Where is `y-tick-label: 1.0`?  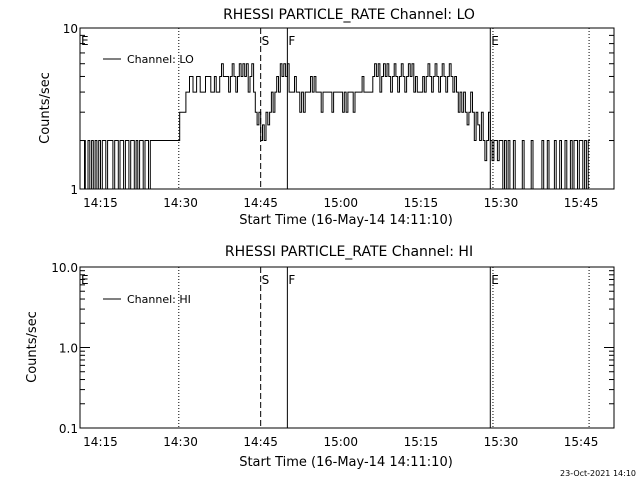 y-tick-label: 1.0 is located at coordinates (68, 349).